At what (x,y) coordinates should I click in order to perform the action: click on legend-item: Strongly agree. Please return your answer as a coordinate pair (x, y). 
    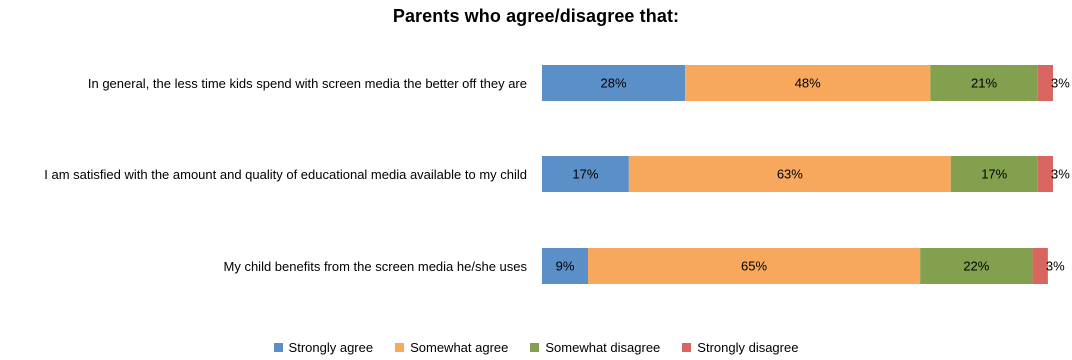
    Looking at the image, I should click on (323, 347).